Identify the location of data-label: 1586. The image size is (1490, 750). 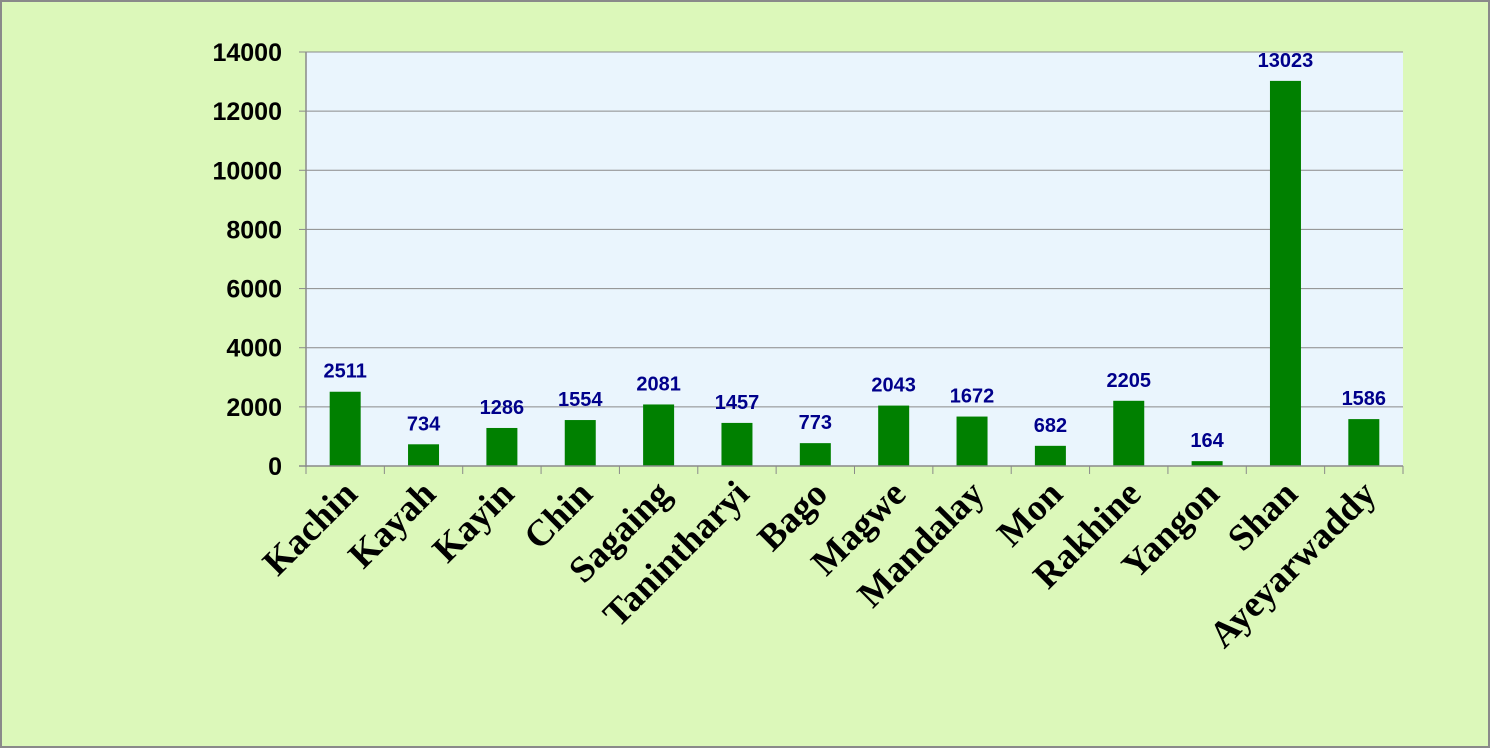
(1364, 399).